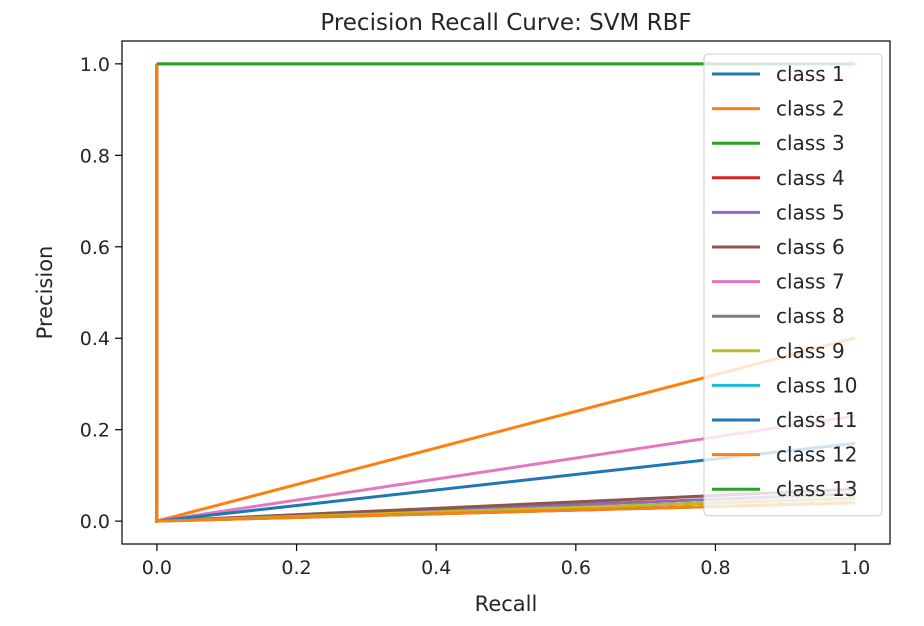 This screenshot has height=626, width=924. I want to click on x-tick-label: 0.4, so click(436, 568).